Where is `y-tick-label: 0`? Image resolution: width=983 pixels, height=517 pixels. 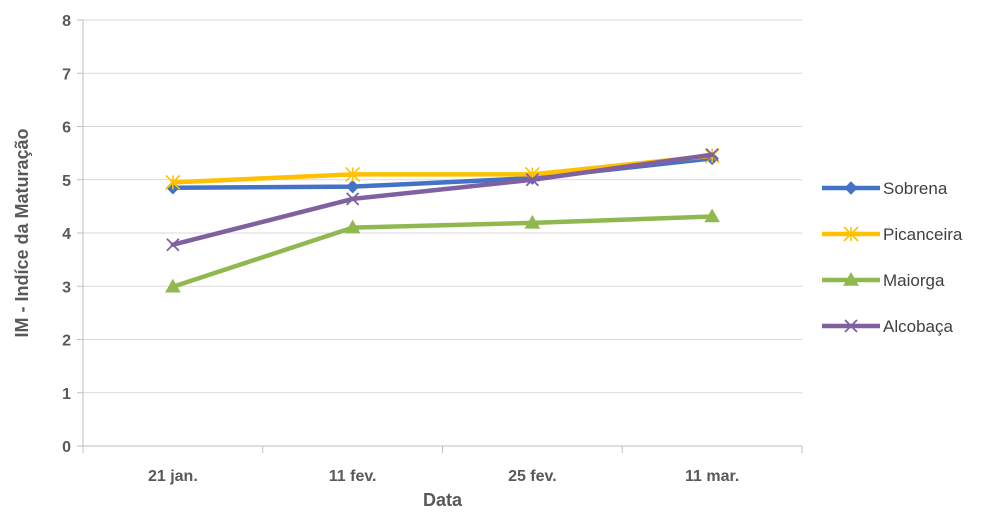
y-tick-label: 0 is located at coordinates (66, 447).